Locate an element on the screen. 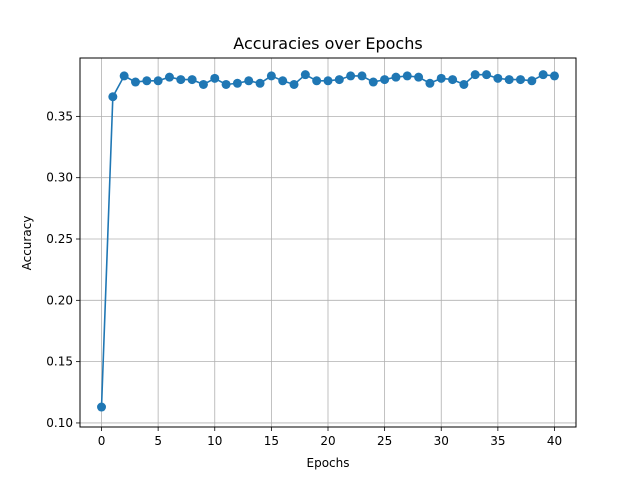 This screenshot has width=640, height=480. x-tick-label: 40 is located at coordinates (554, 441).